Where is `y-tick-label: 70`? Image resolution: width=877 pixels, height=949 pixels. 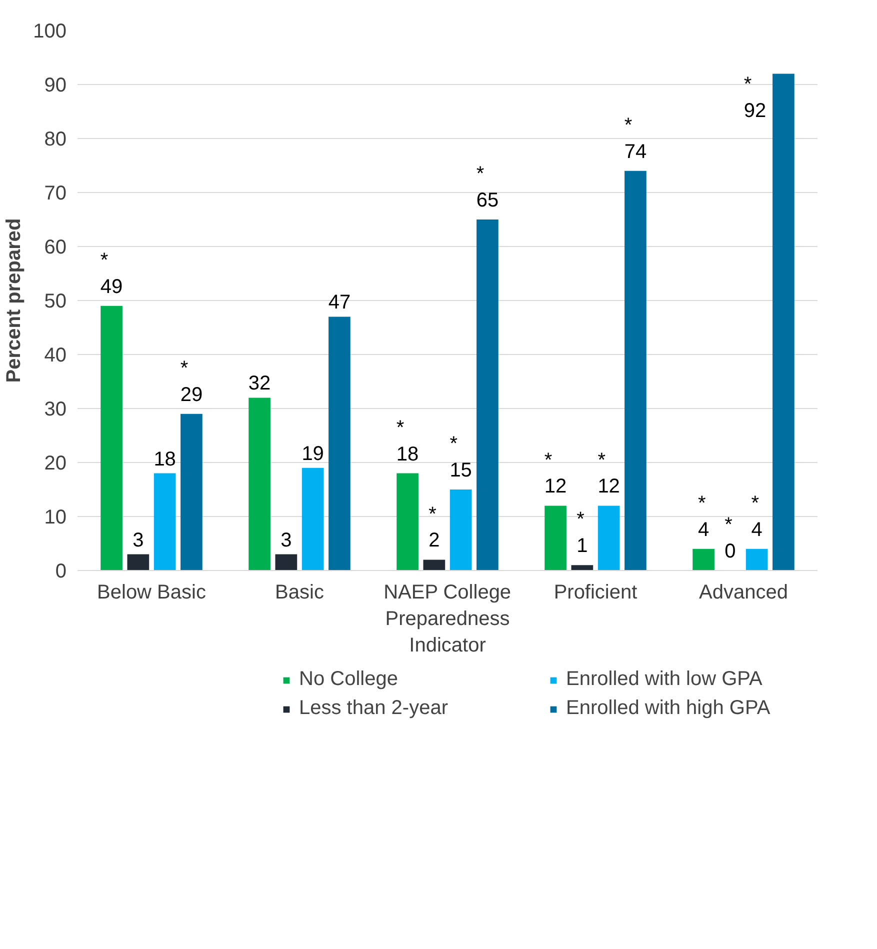
y-tick-label: 70 is located at coordinates (55, 193).